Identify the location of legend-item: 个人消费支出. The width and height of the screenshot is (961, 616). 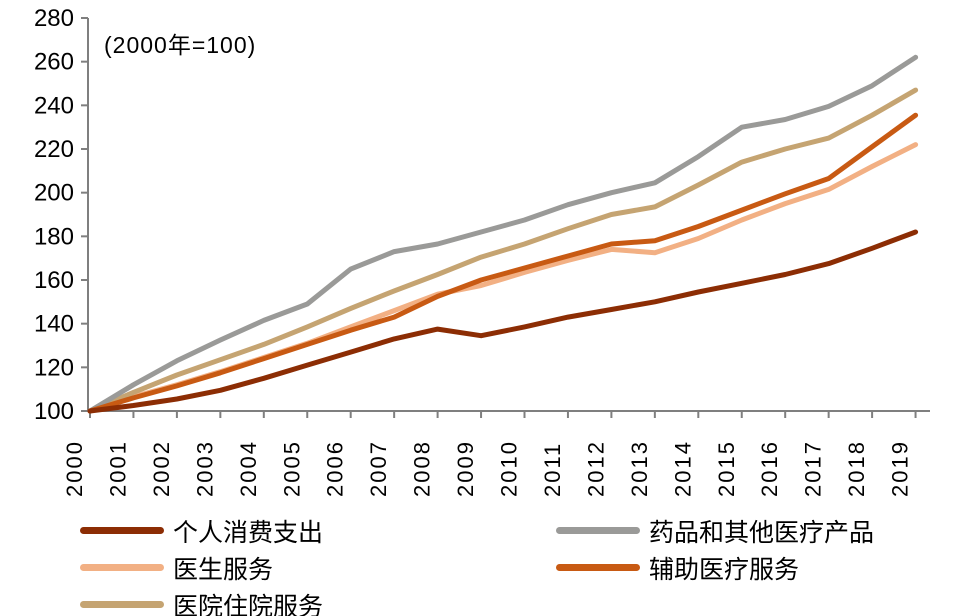
(201, 530).